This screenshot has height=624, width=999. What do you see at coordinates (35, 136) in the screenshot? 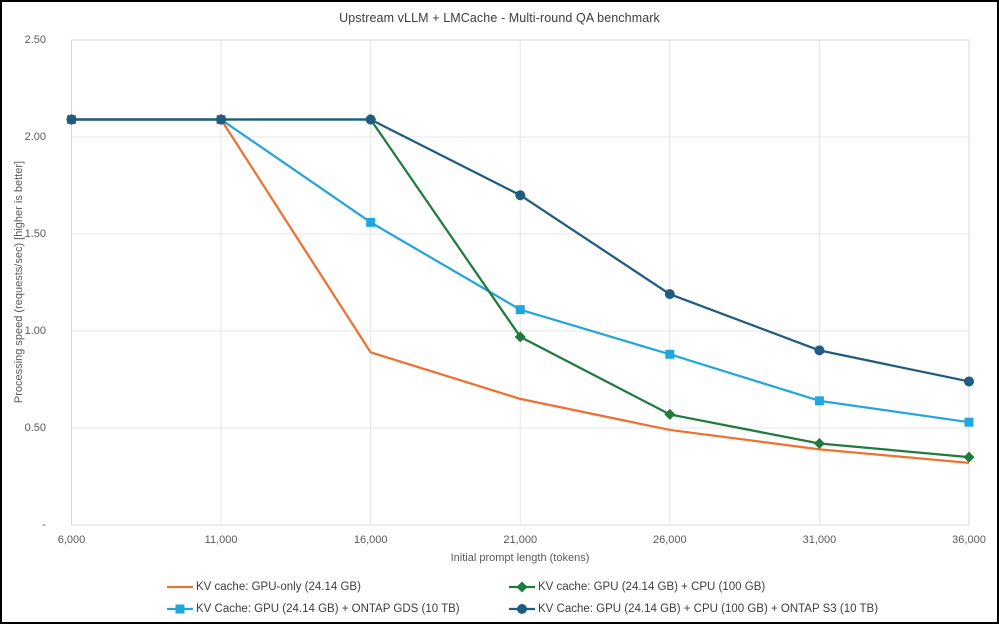
I see `y-tick-label: 2.00` at bounding box center [35, 136].